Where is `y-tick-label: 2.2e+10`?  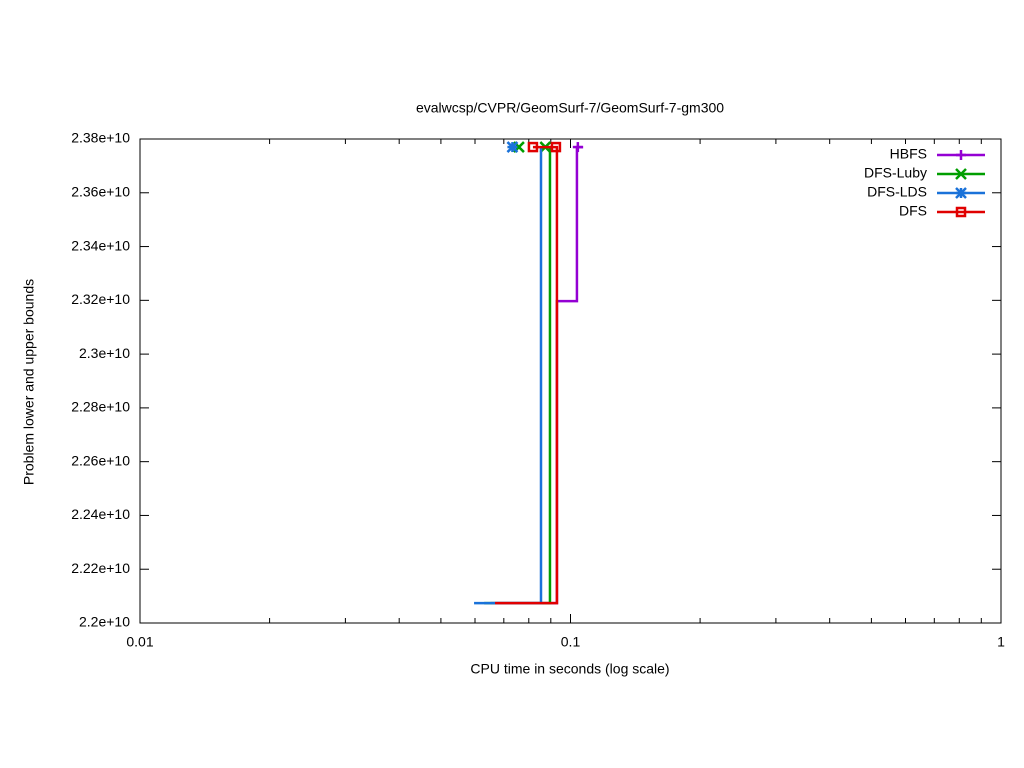 y-tick-label: 2.2e+10 is located at coordinates (104, 622).